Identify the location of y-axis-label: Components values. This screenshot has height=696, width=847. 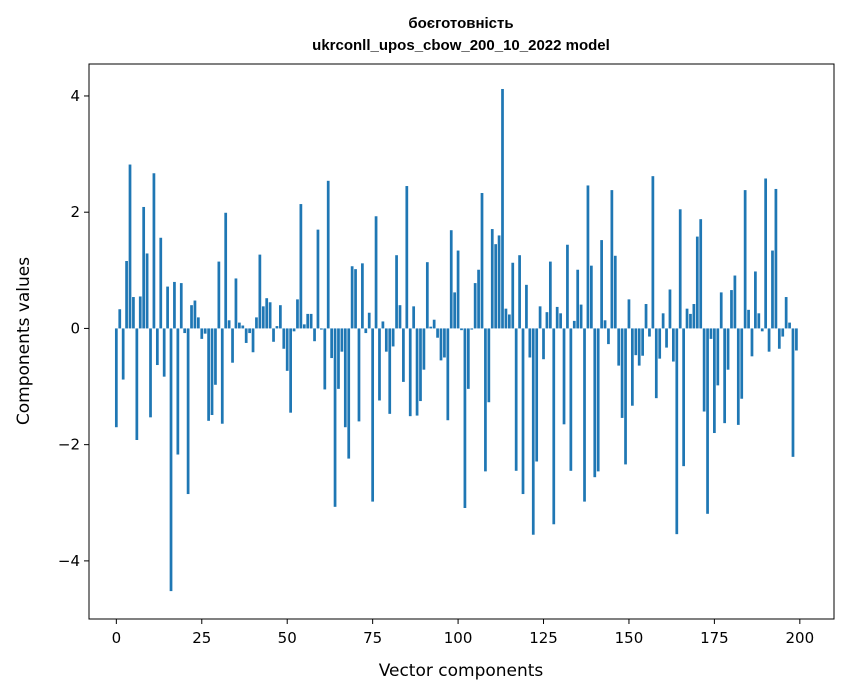
(24, 341).